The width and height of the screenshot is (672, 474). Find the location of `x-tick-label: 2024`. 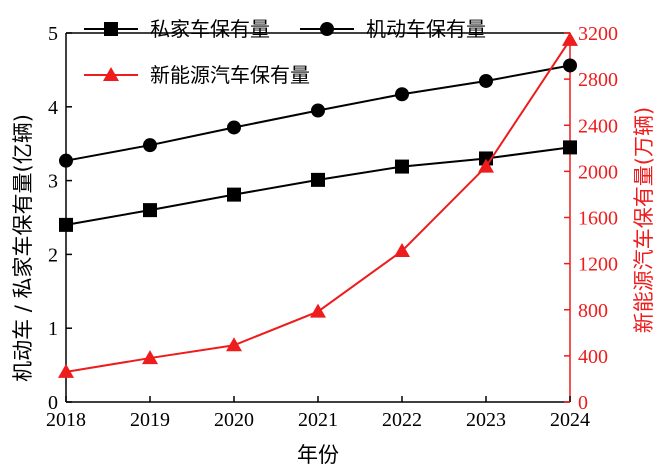

x-tick-label: 2024 is located at coordinates (570, 420).